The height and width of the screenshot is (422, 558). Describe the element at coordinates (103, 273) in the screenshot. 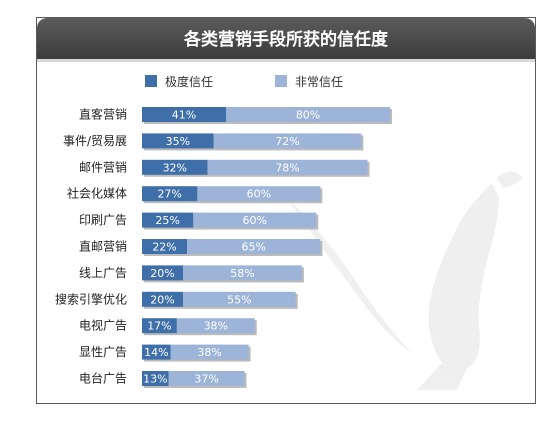

I see `category-label: 线上广告` at that location.